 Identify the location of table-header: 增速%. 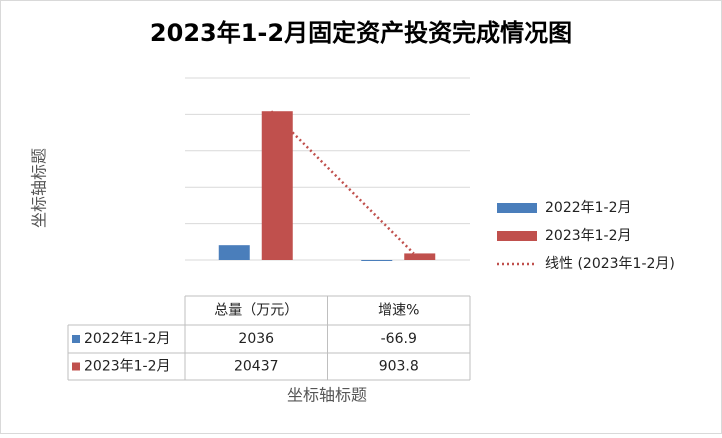
(398, 311).